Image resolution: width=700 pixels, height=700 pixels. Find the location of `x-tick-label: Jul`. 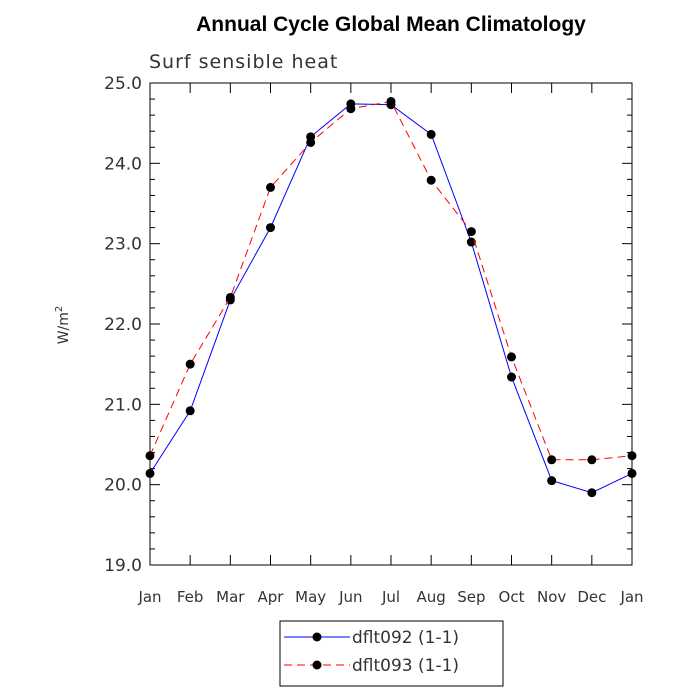

x-tick-label: Jul is located at coordinates (390, 597).